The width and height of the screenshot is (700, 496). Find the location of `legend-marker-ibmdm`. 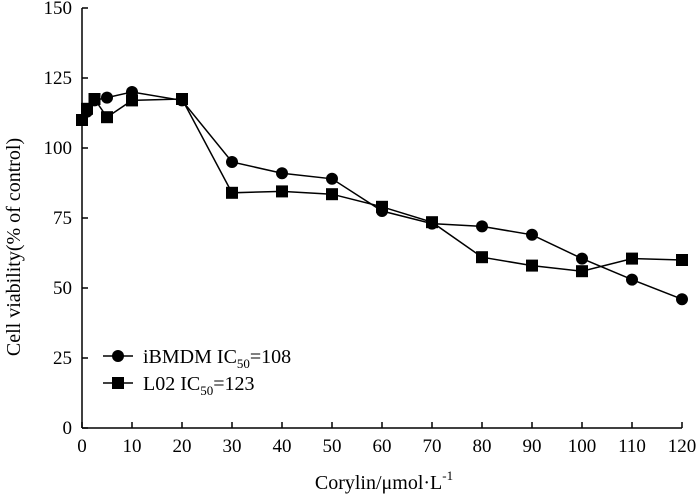

legend-marker-ibmdm is located at coordinates (118, 356).